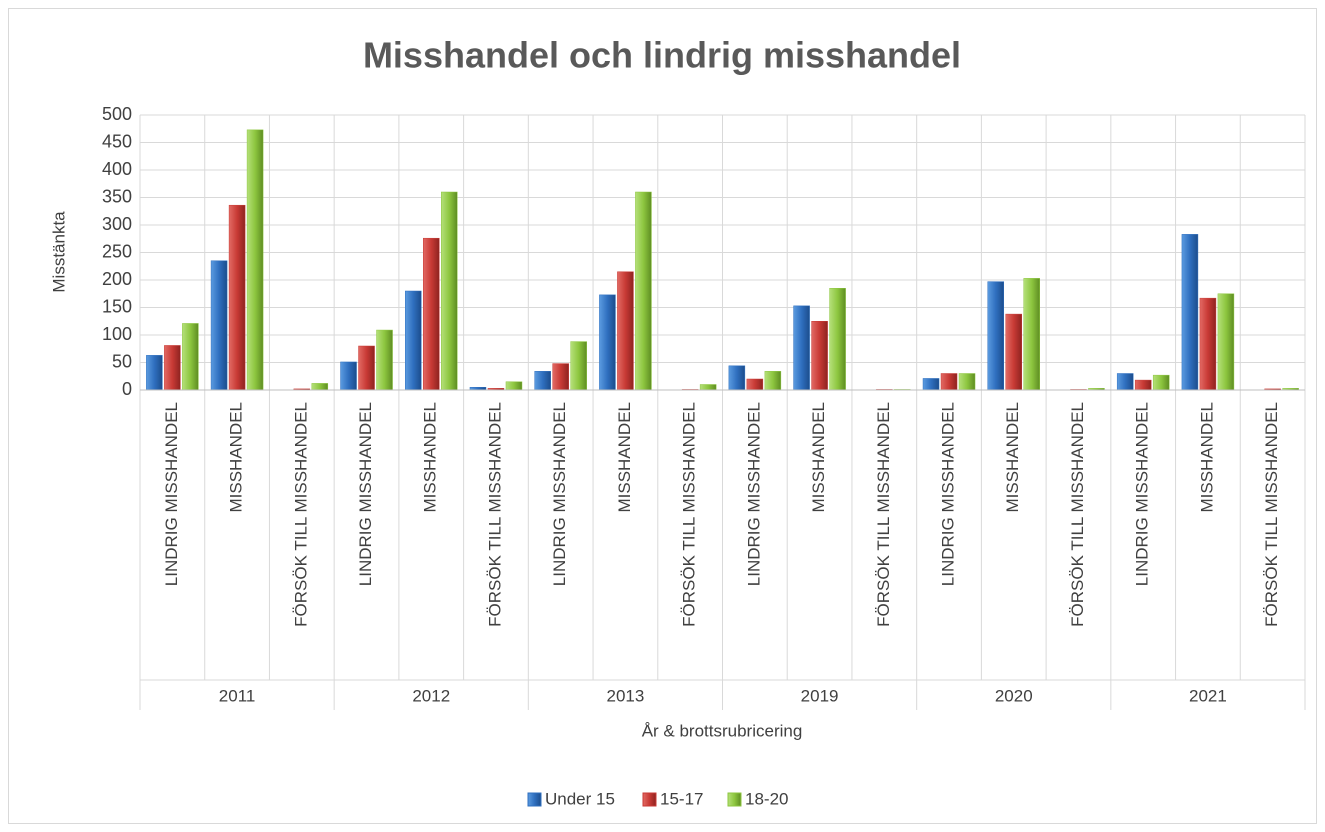  I want to click on group-label: 2013, so click(626, 695).